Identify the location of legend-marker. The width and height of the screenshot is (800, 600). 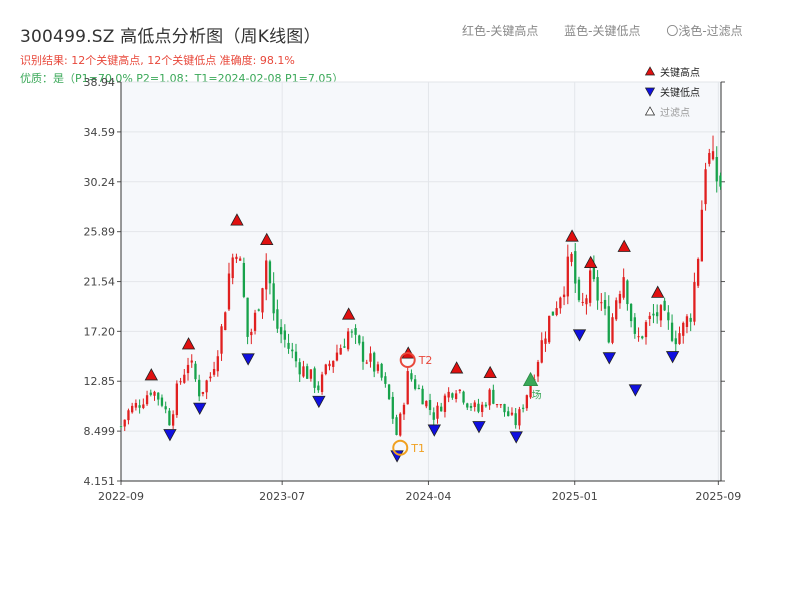
(650, 111).